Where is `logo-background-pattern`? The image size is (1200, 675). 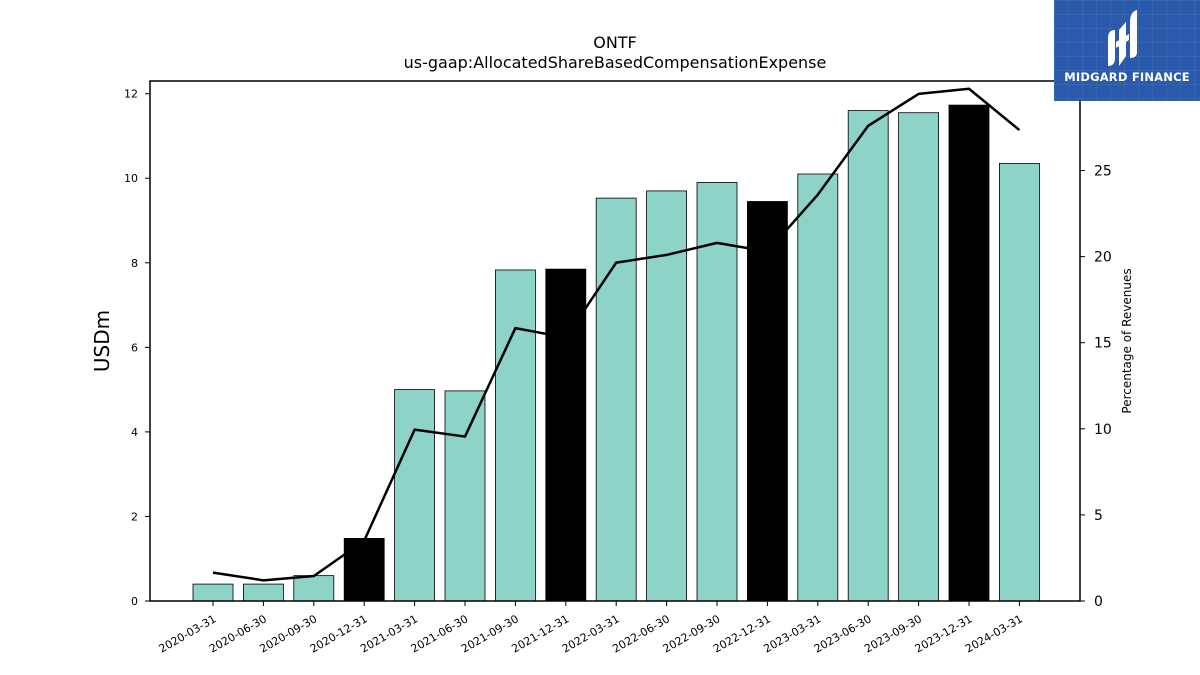 logo-background-pattern is located at coordinates (1127, 50).